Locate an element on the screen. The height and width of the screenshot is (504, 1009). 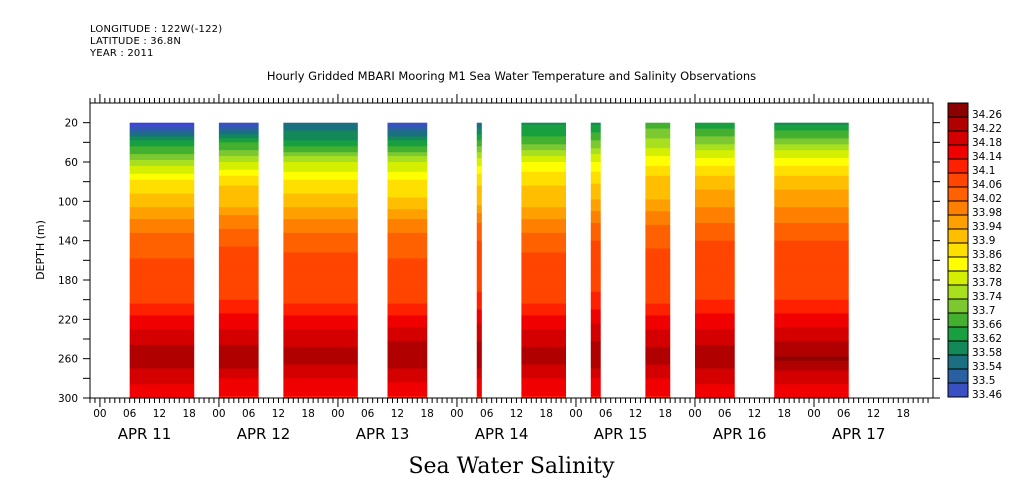
y-tick-label: 180 is located at coordinates (68, 281).